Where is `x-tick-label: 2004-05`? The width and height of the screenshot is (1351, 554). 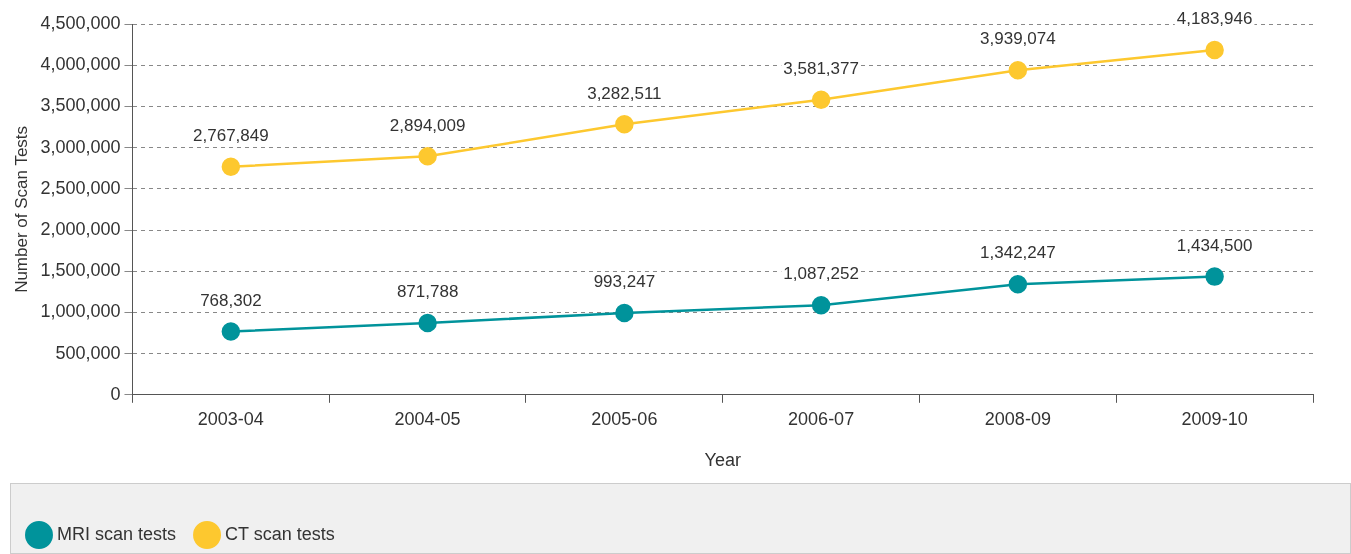 x-tick-label: 2004-05 is located at coordinates (427, 418).